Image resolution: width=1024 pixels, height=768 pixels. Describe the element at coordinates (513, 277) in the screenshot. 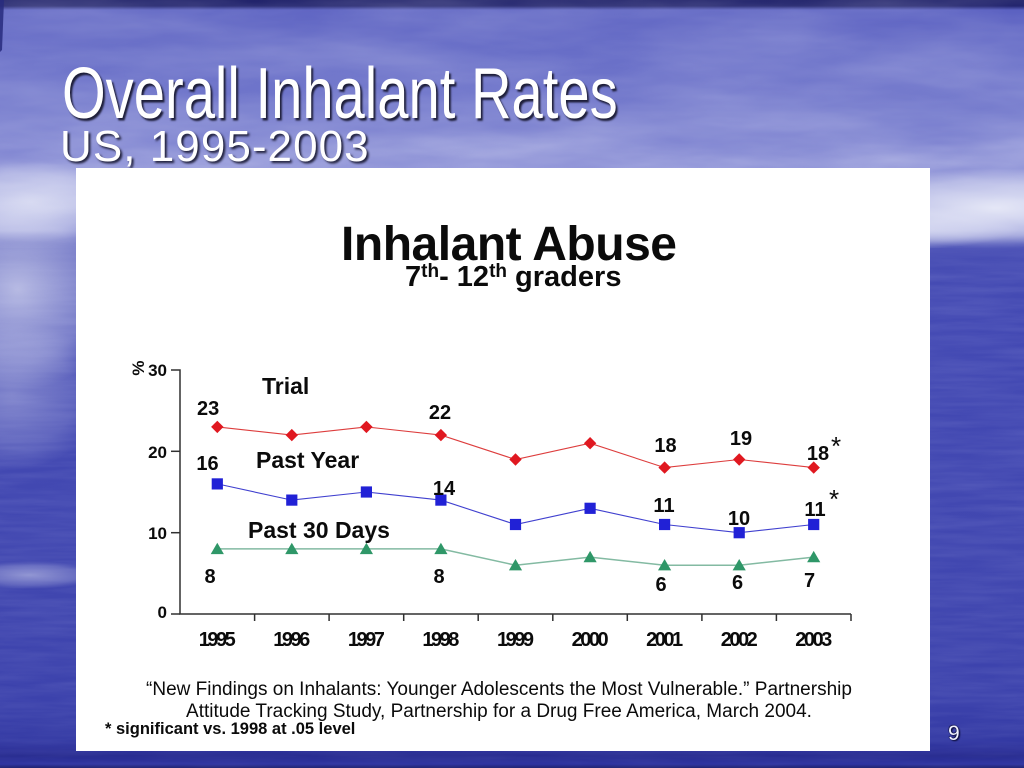

I see `svg-text: 7th- 12th graders` at that location.